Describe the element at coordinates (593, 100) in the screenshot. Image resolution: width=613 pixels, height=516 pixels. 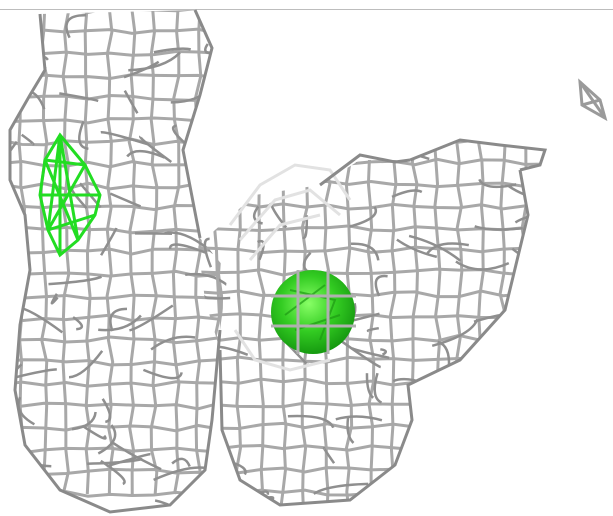
I see `floating-fragment` at that location.